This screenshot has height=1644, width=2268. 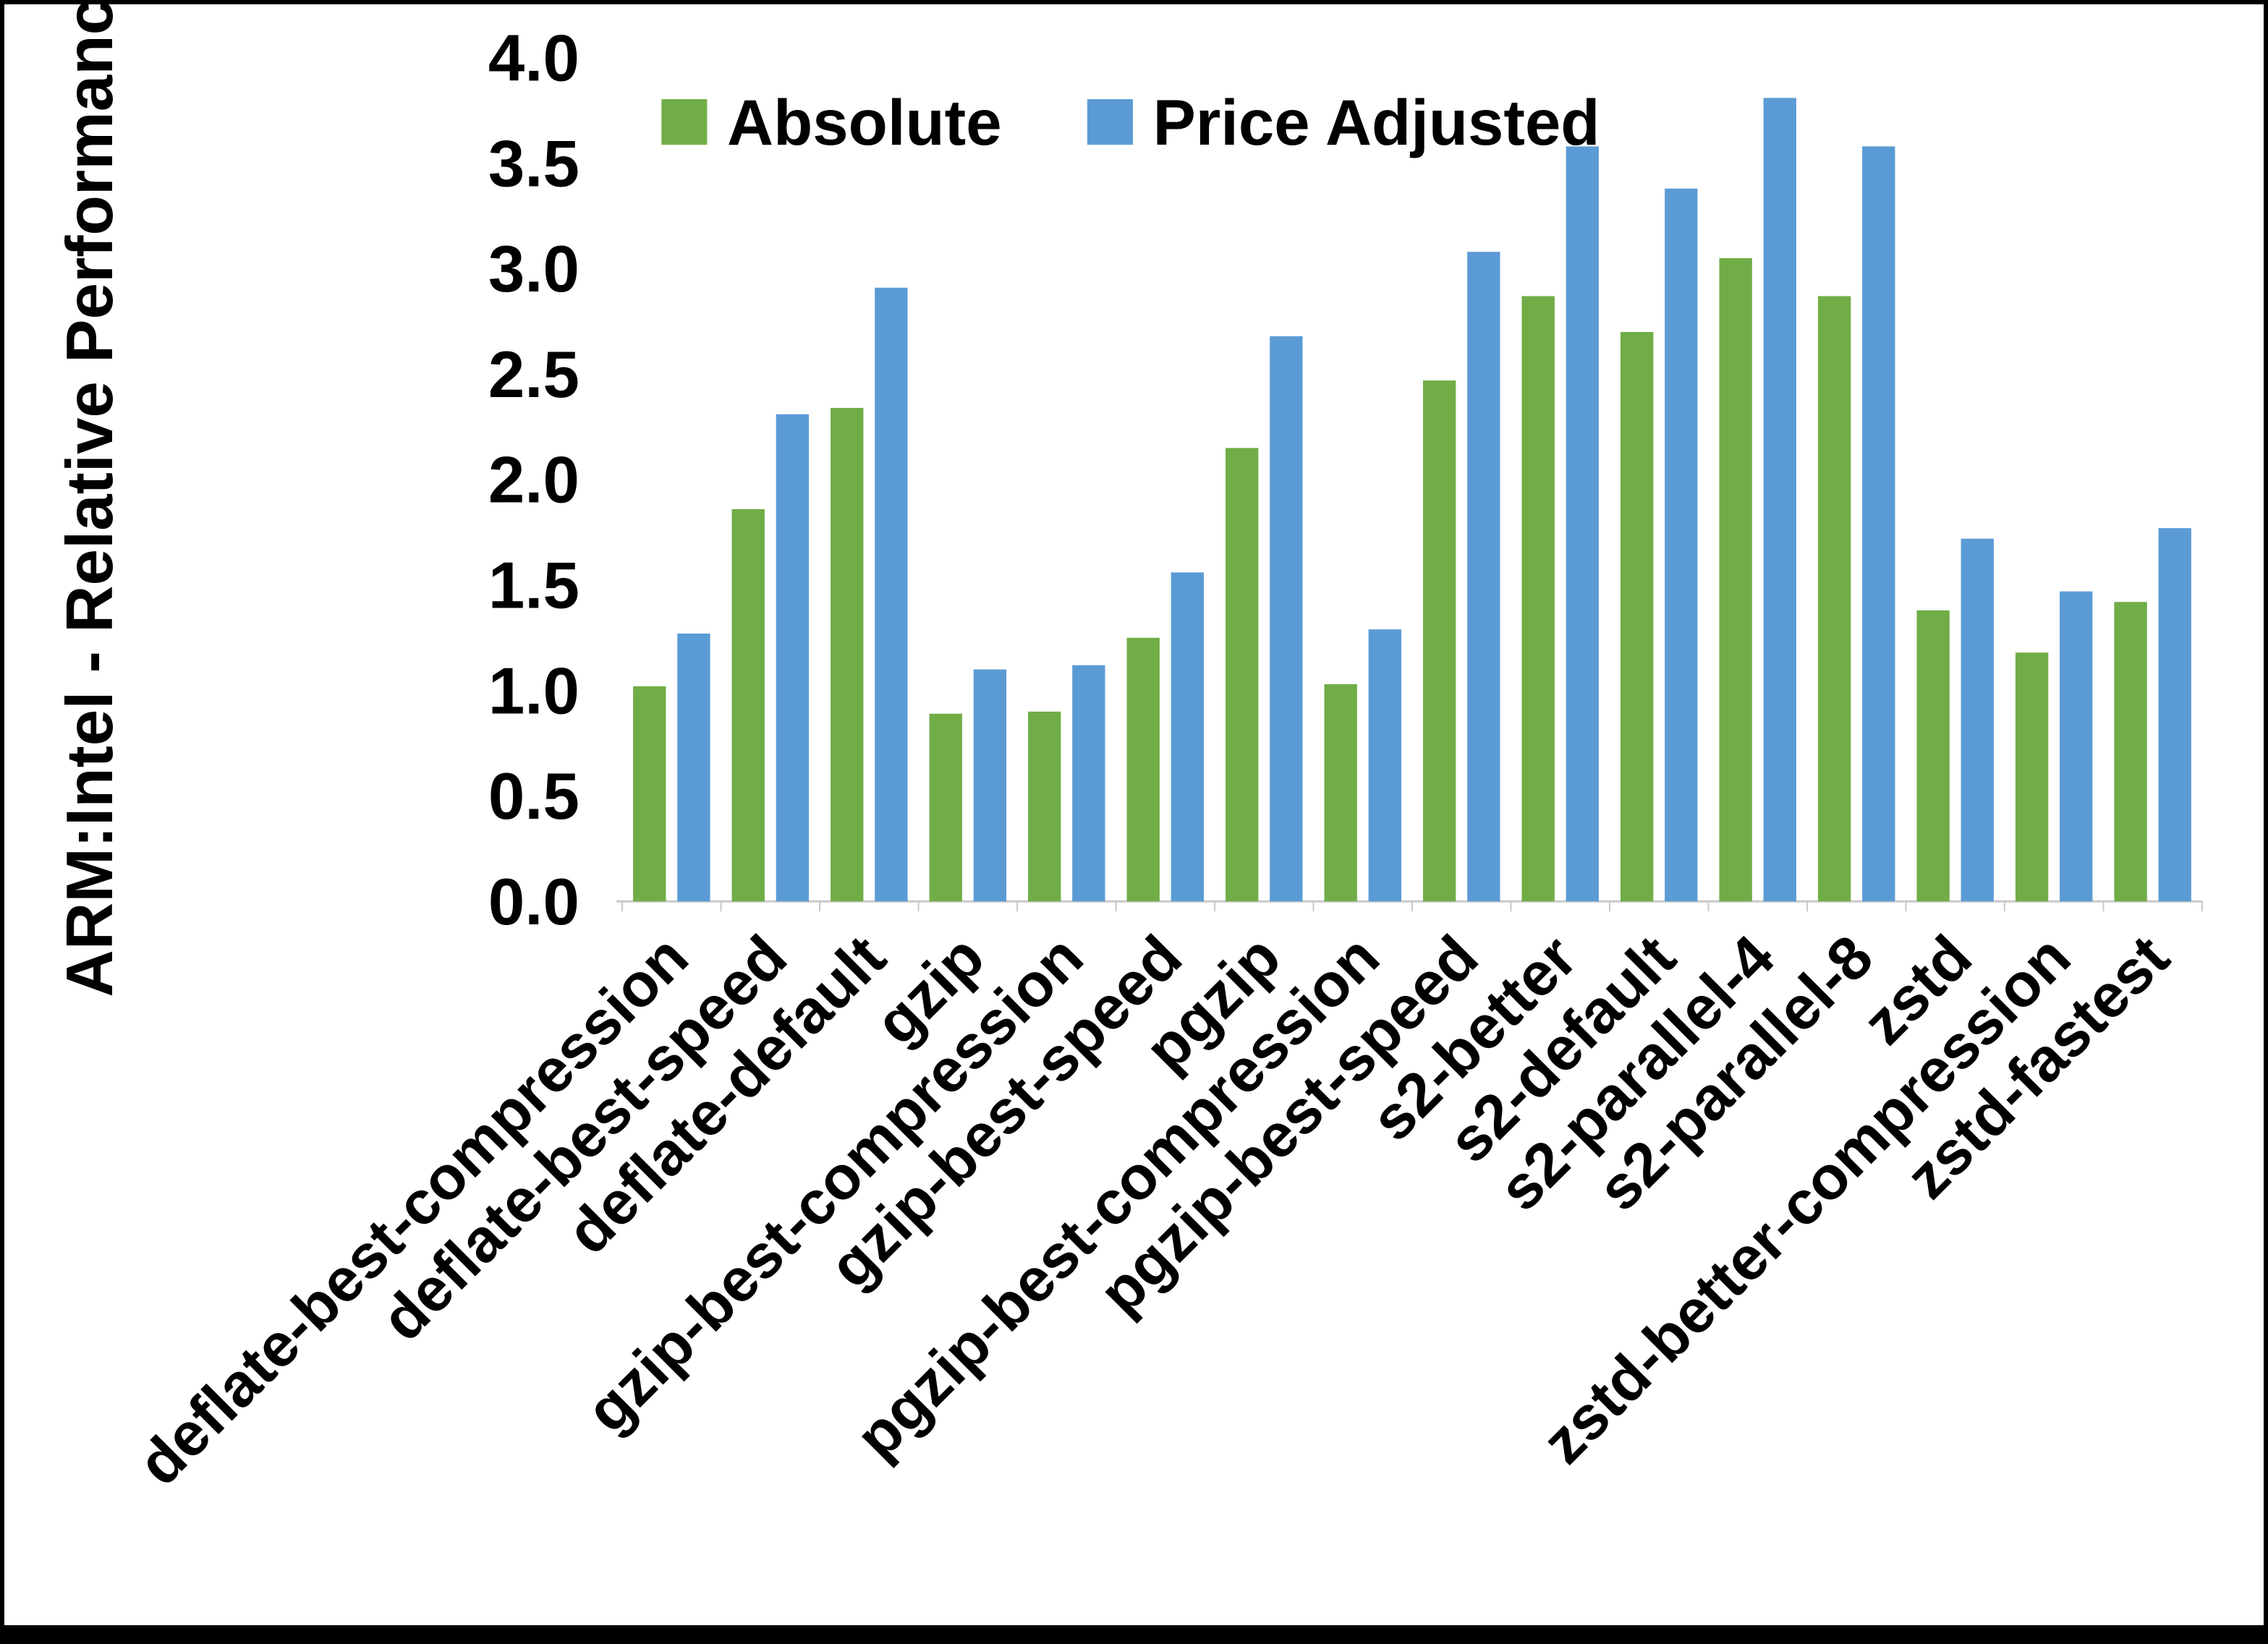 What do you see at coordinates (864, 122) in the screenshot?
I see `legend-label: Absolute` at bounding box center [864, 122].